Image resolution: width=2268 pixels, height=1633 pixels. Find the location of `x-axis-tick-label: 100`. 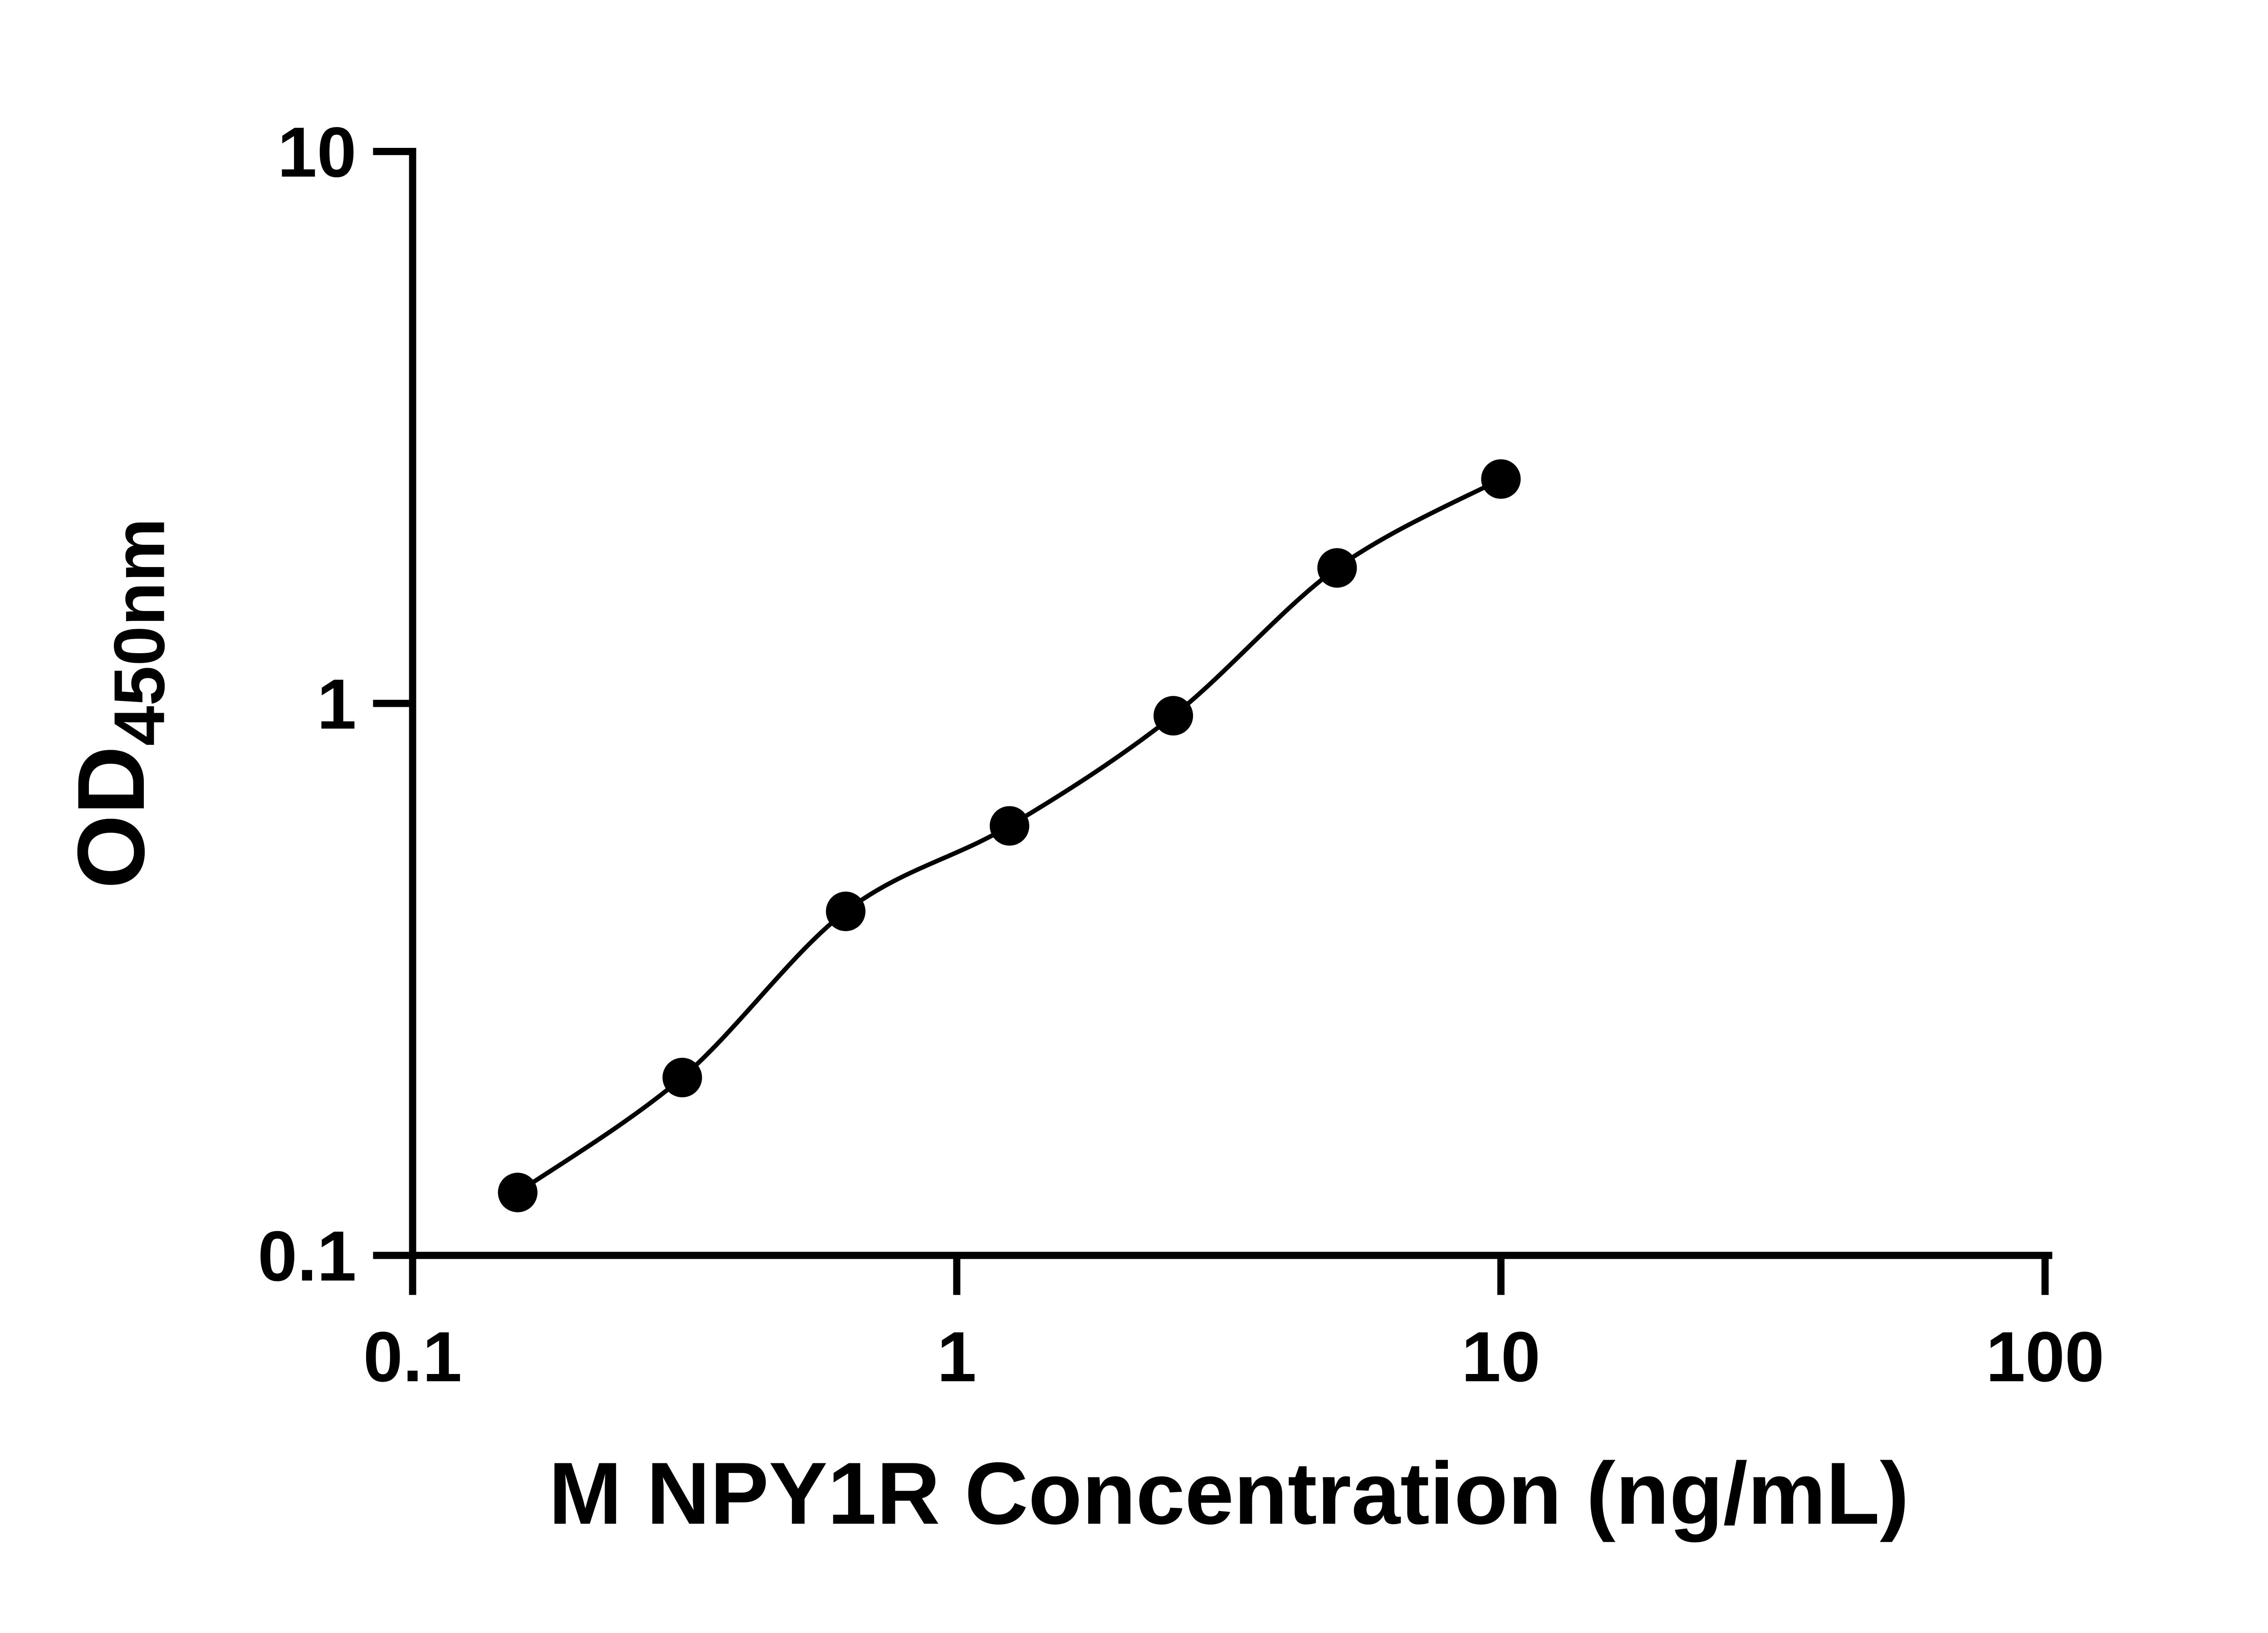

x-axis-tick-label: 100 is located at coordinates (2045, 1357).